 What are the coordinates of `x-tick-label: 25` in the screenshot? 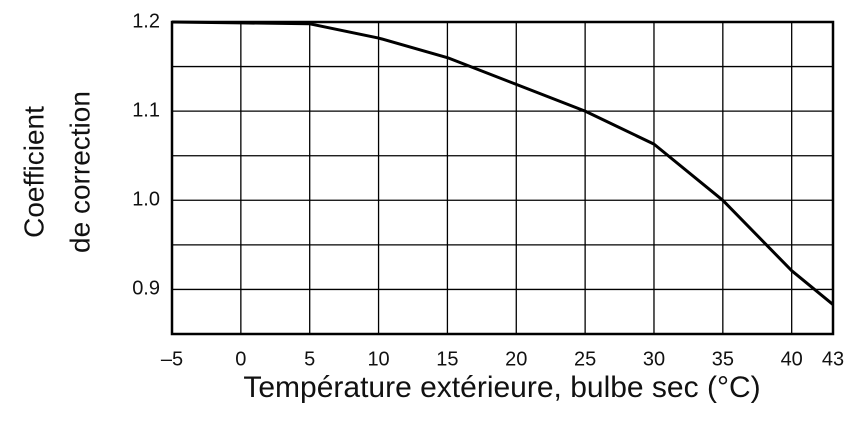 It's located at (585, 359).